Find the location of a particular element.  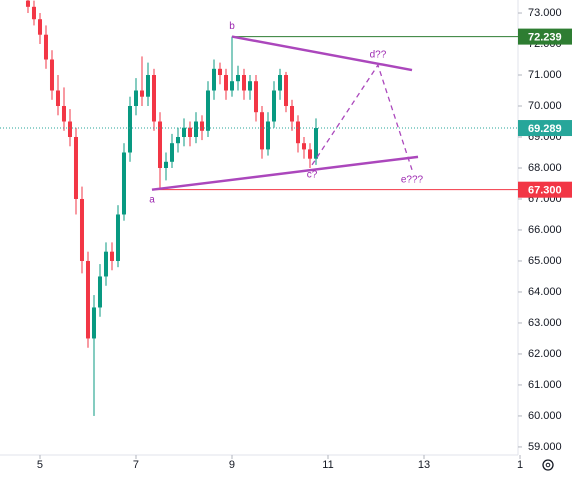

y-tick-label: 73.000 is located at coordinates (545, 13).